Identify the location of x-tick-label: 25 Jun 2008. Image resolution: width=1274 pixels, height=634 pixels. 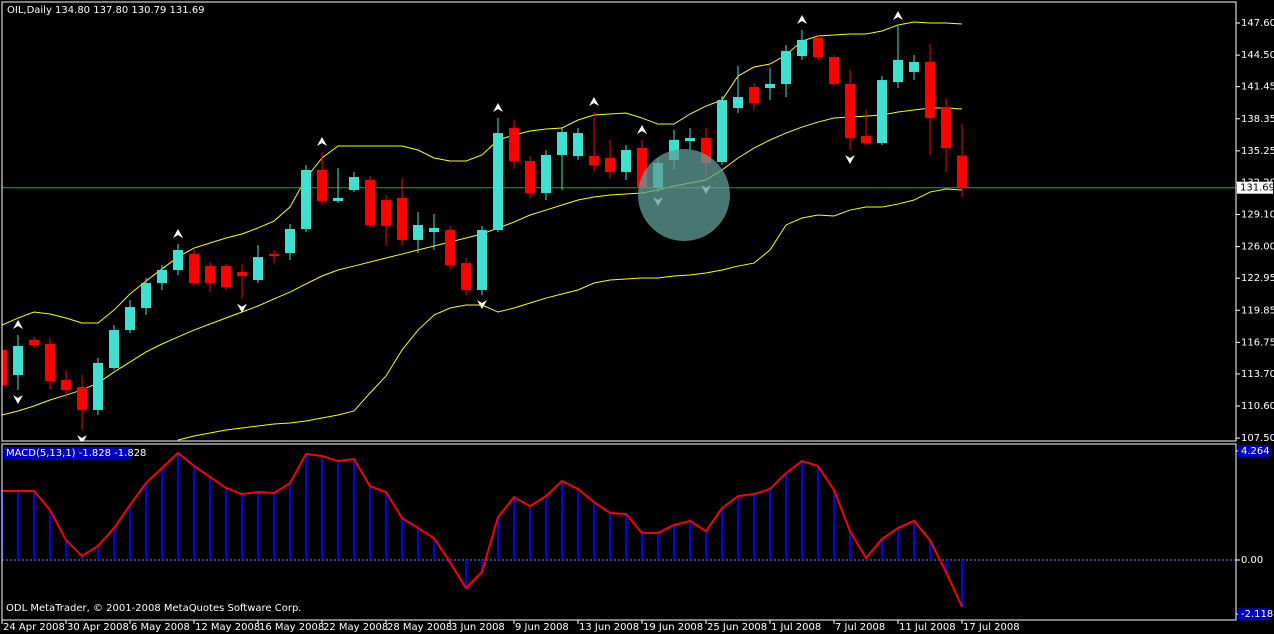
(737, 627).